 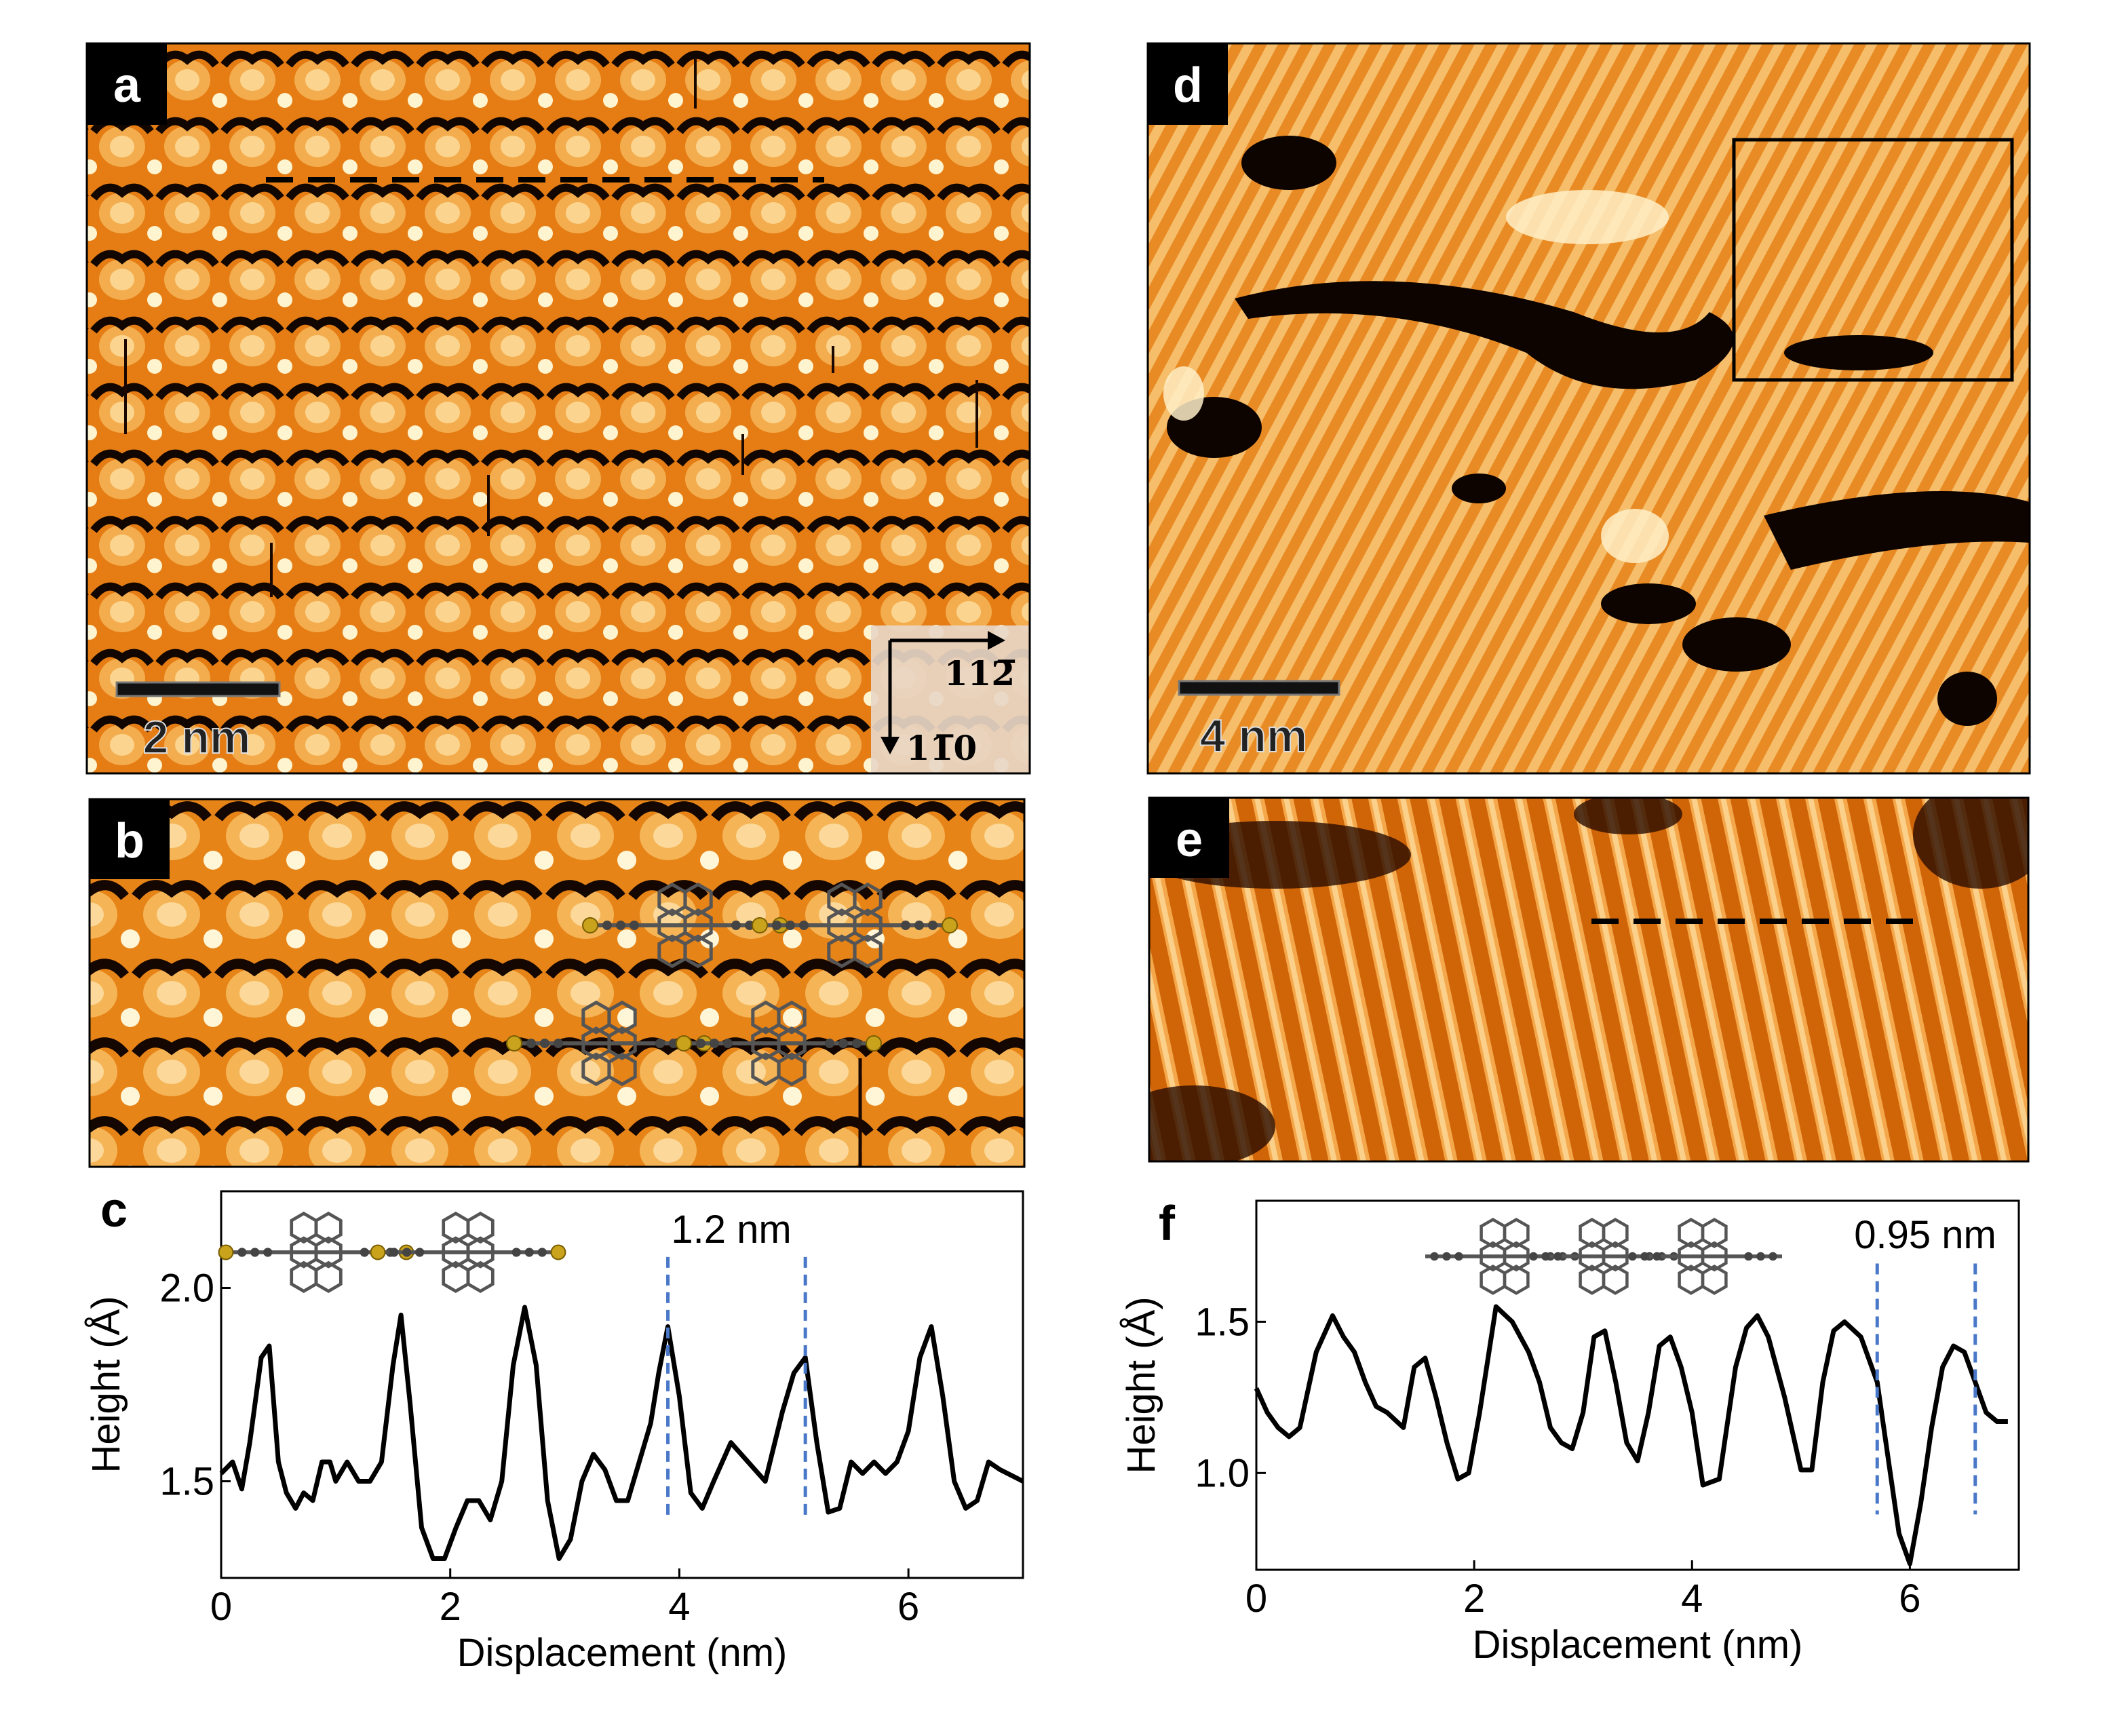 What do you see at coordinates (1259, 688) in the screenshot?
I see `panel-d-scalebar` at bounding box center [1259, 688].